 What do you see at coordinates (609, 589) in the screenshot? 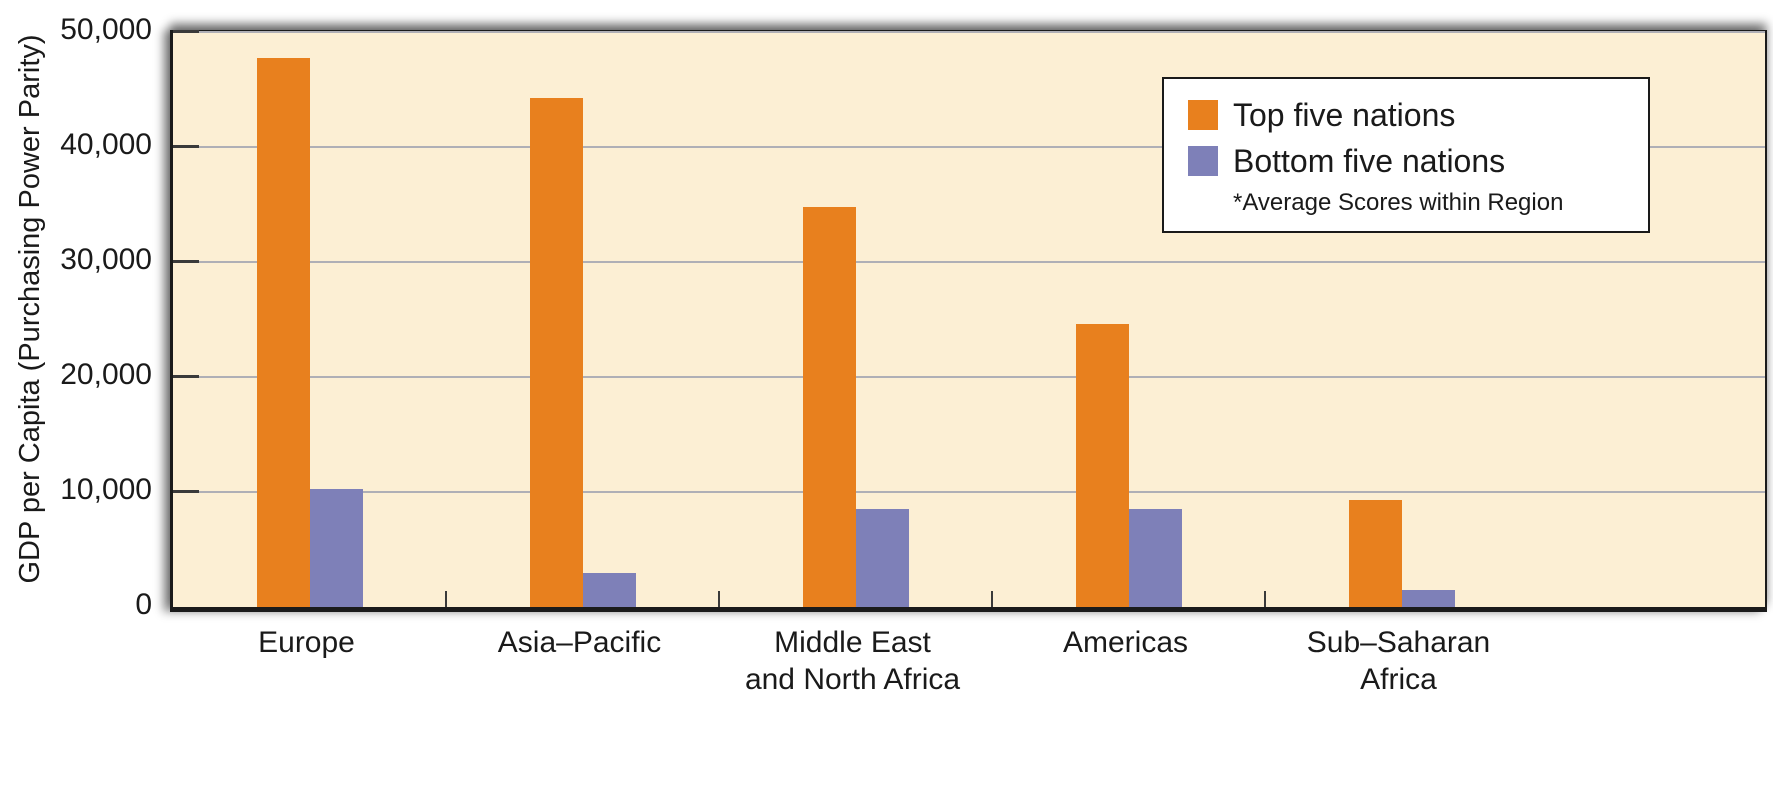
I see `bar-bottom-five-nations-asia-pacific` at bounding box center [609, 589].